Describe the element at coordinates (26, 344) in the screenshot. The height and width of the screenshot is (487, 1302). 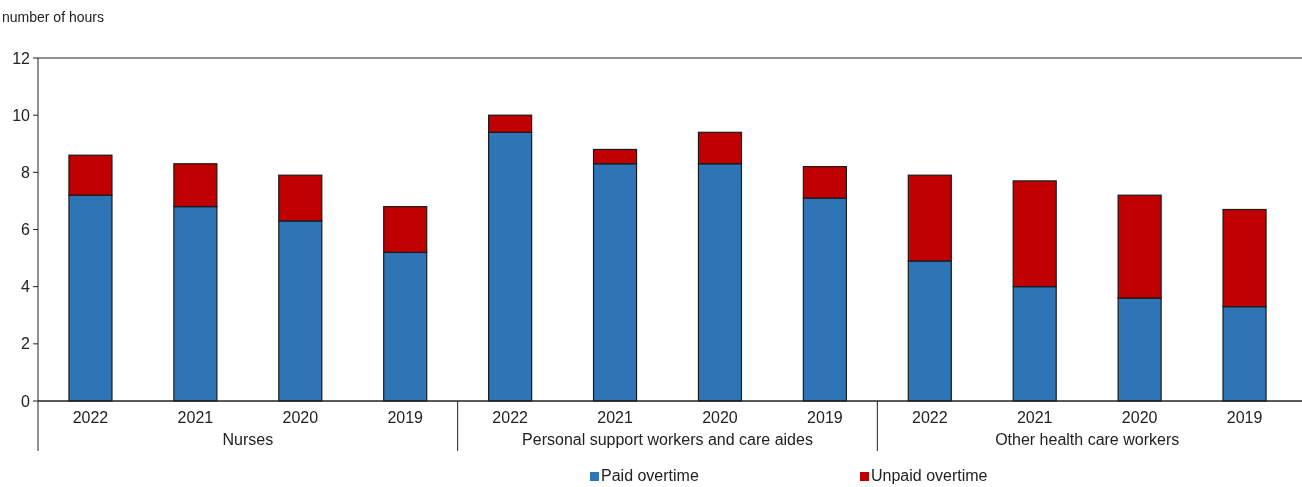
I see `y-tick-label: 2` at that location.